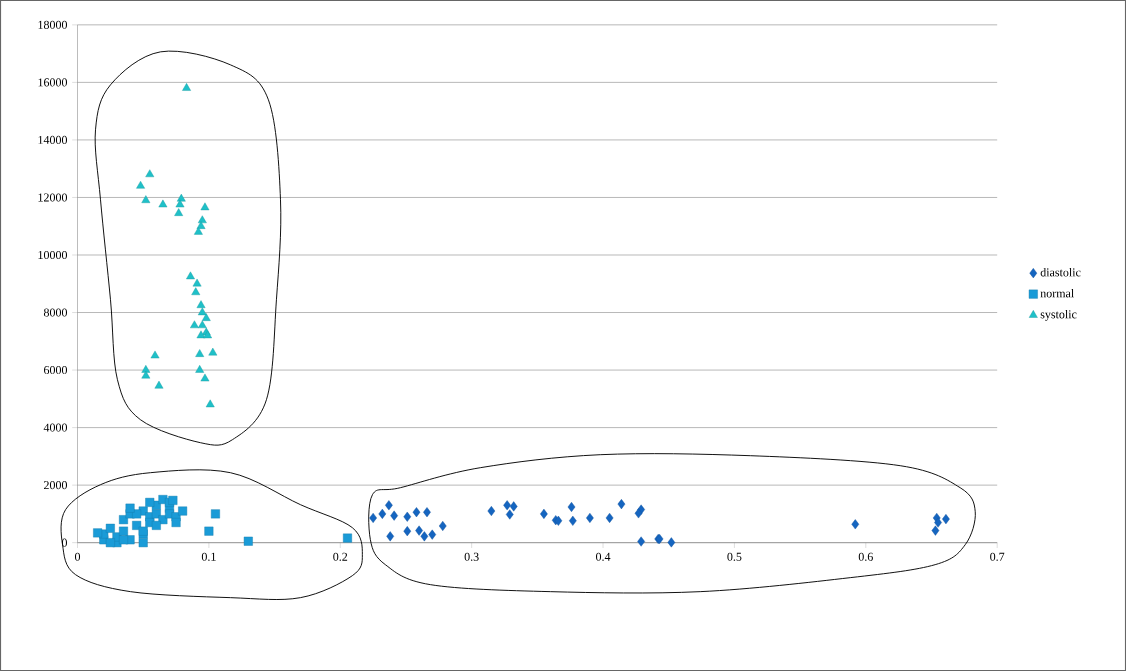  I want to click on y-tick-label: 14000, so click(53, 139).